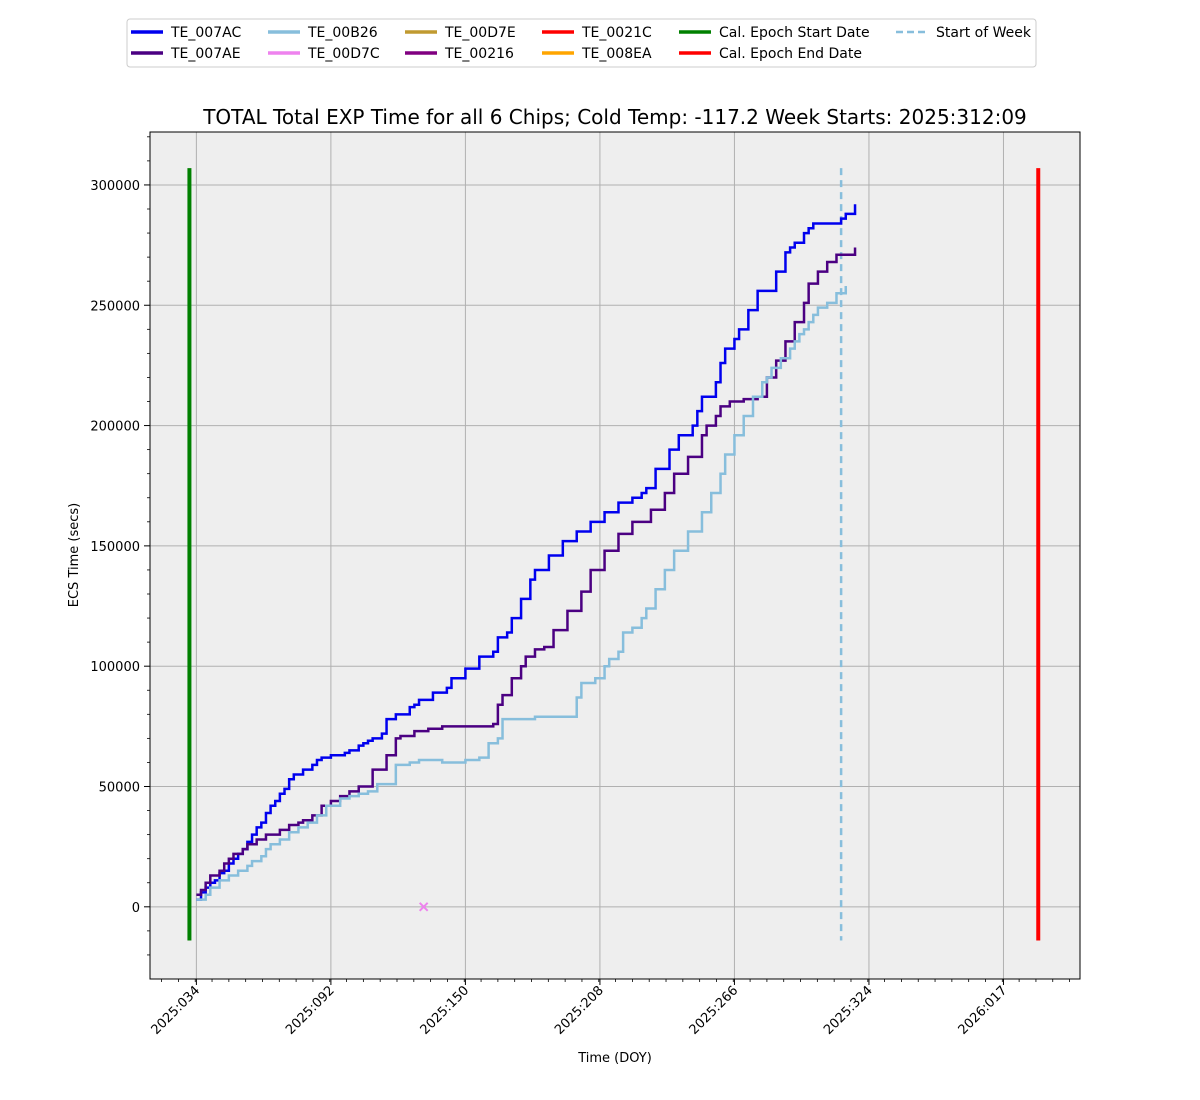 The width and height of the screenshot is (1200, 1100). I want to click on legend-label: TE_007AC, so click(205, 33).